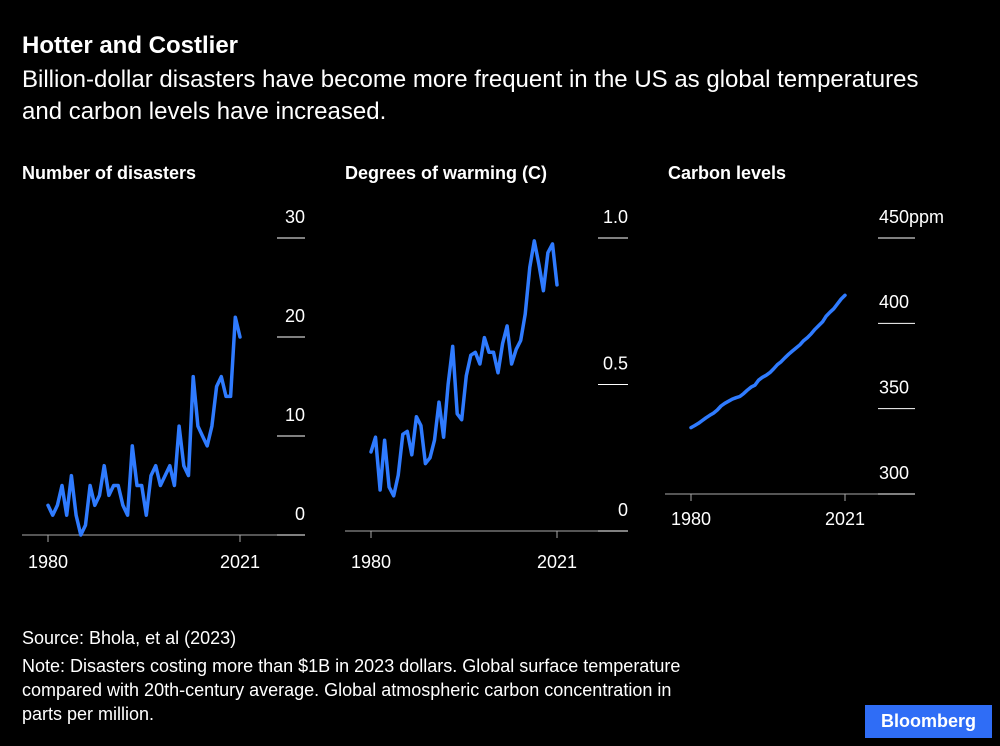 Image resolution: width=1000 pixels, height=746 pixels. I want to click on y-tick-label: 1.0, so click(615, 217).